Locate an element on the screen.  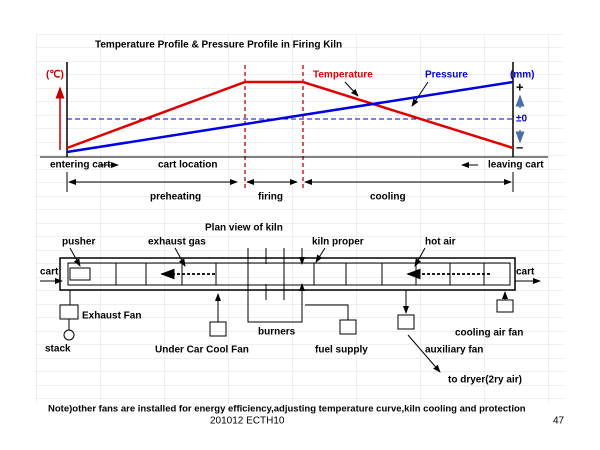
hot-air: hot air is located at coordinates (440, 242).